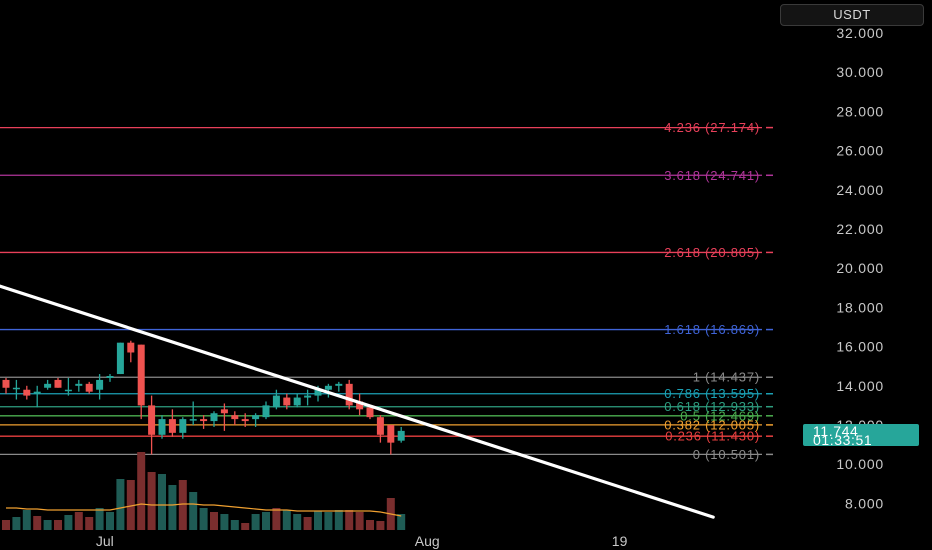 The height and width of the screenshot is (550, 932). Describe the element at coordinates (852, 15) in the screenshot. I see `currency-selector-button: USDT` at that location.